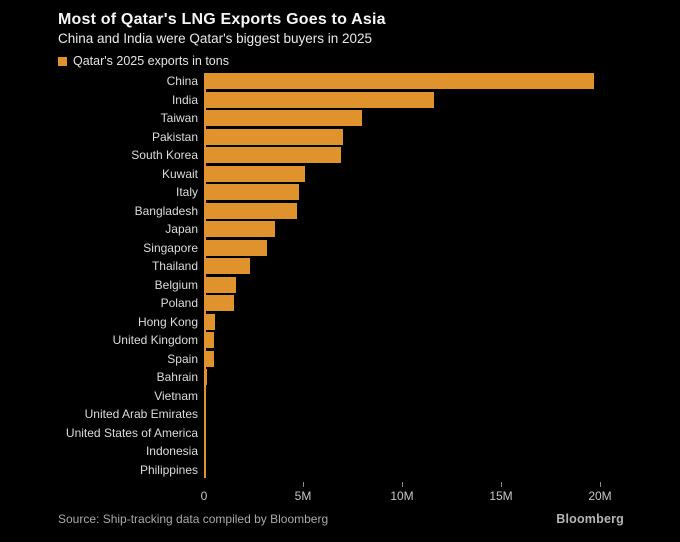  I want to click on country-label: United States of America, so click(131, 432).